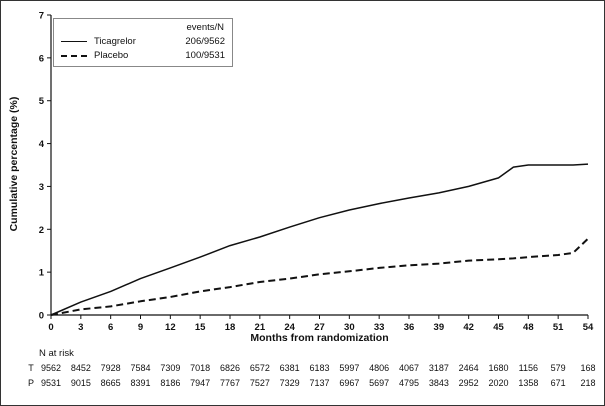 The width and height of the screenshot is (605, 406). What do you see at coordinates (349, 383) in the screenshot?
I see `risk-count: 6967` at bounding box center [349, 383].